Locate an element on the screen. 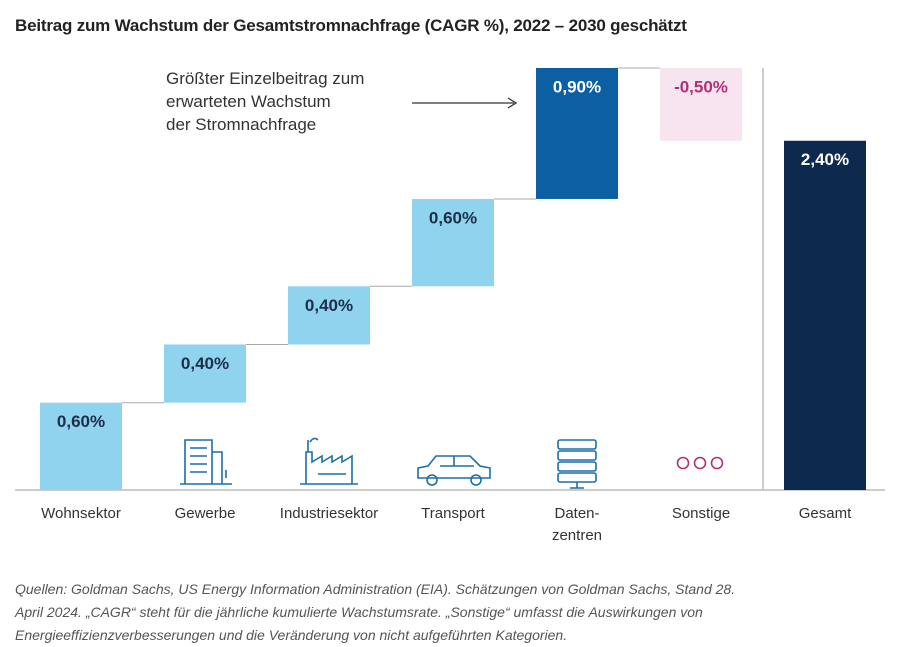 The image size is (900, 647). value-label: 2,40% is located at coordinates (825, 159).